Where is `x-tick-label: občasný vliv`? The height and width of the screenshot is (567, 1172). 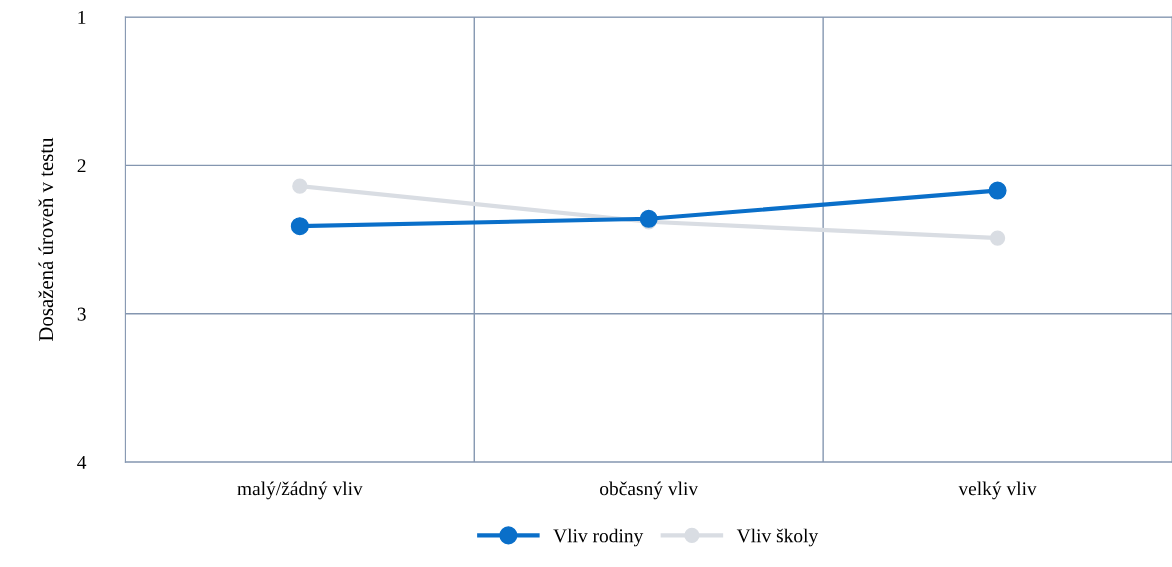
x-tick-label: občasný vliv is located at coordinates (649, 490).